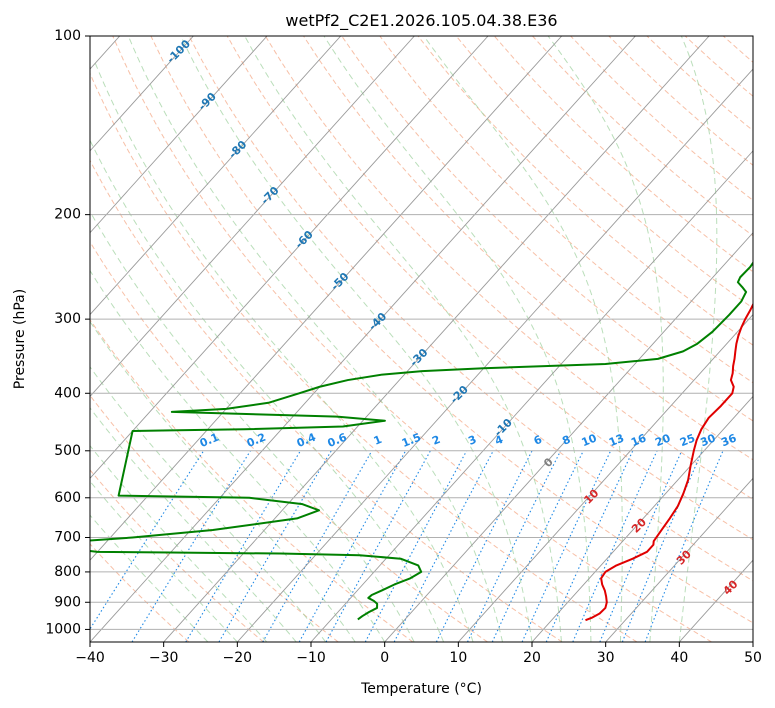  Describe the element at coordinates (384, 658) in the screenshot. I see `x-tick-label: 0` at that location.